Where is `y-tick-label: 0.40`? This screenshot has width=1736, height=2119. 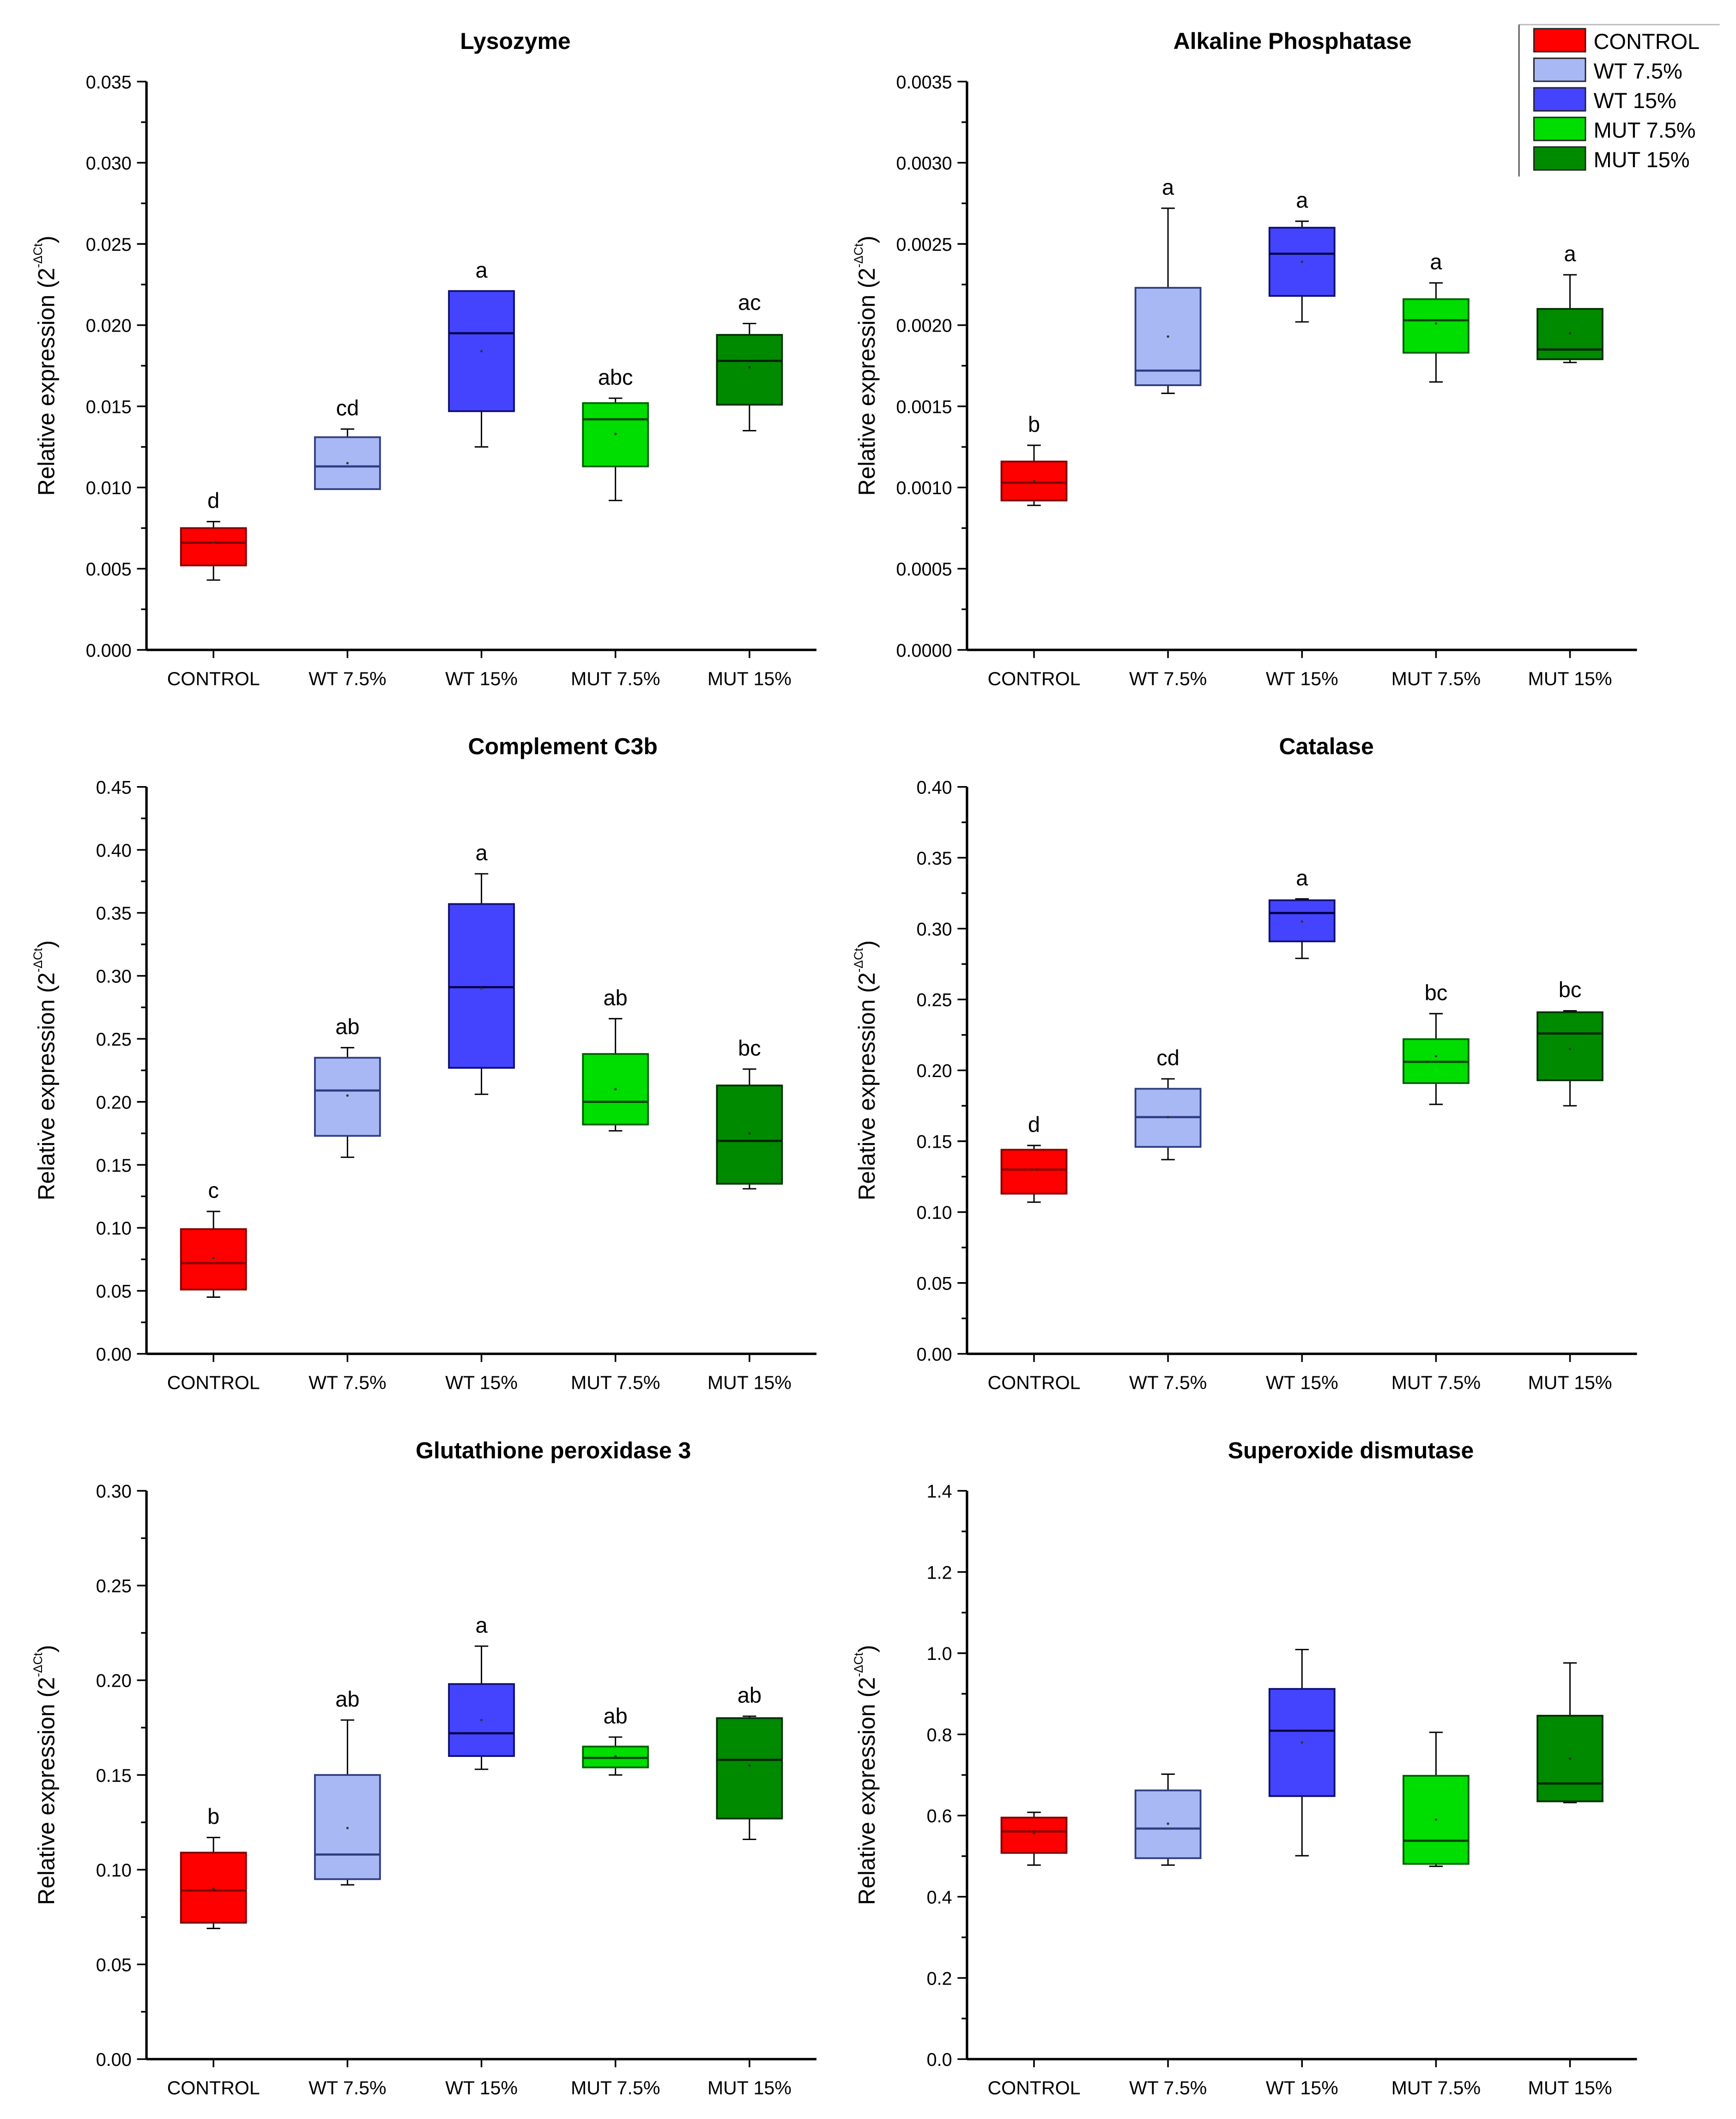
y-tick-label: 0.40 is located at coordinates (114, 851).